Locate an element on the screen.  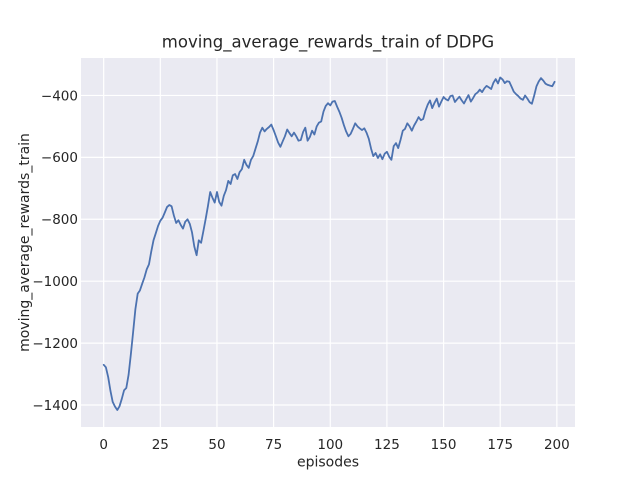
x-tick-labels: 0 25 50 75 100 125 150 175 200 is located at coordinates (334, 445).